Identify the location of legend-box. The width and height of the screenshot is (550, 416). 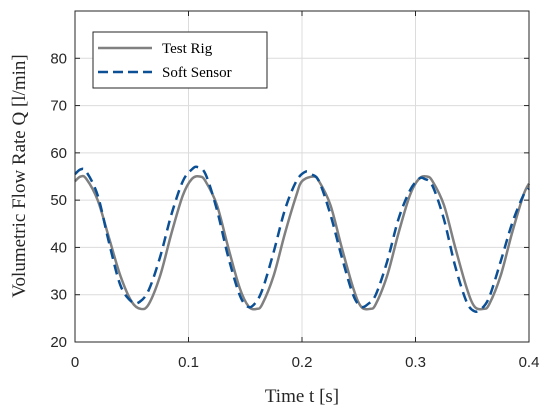
(180, 60).